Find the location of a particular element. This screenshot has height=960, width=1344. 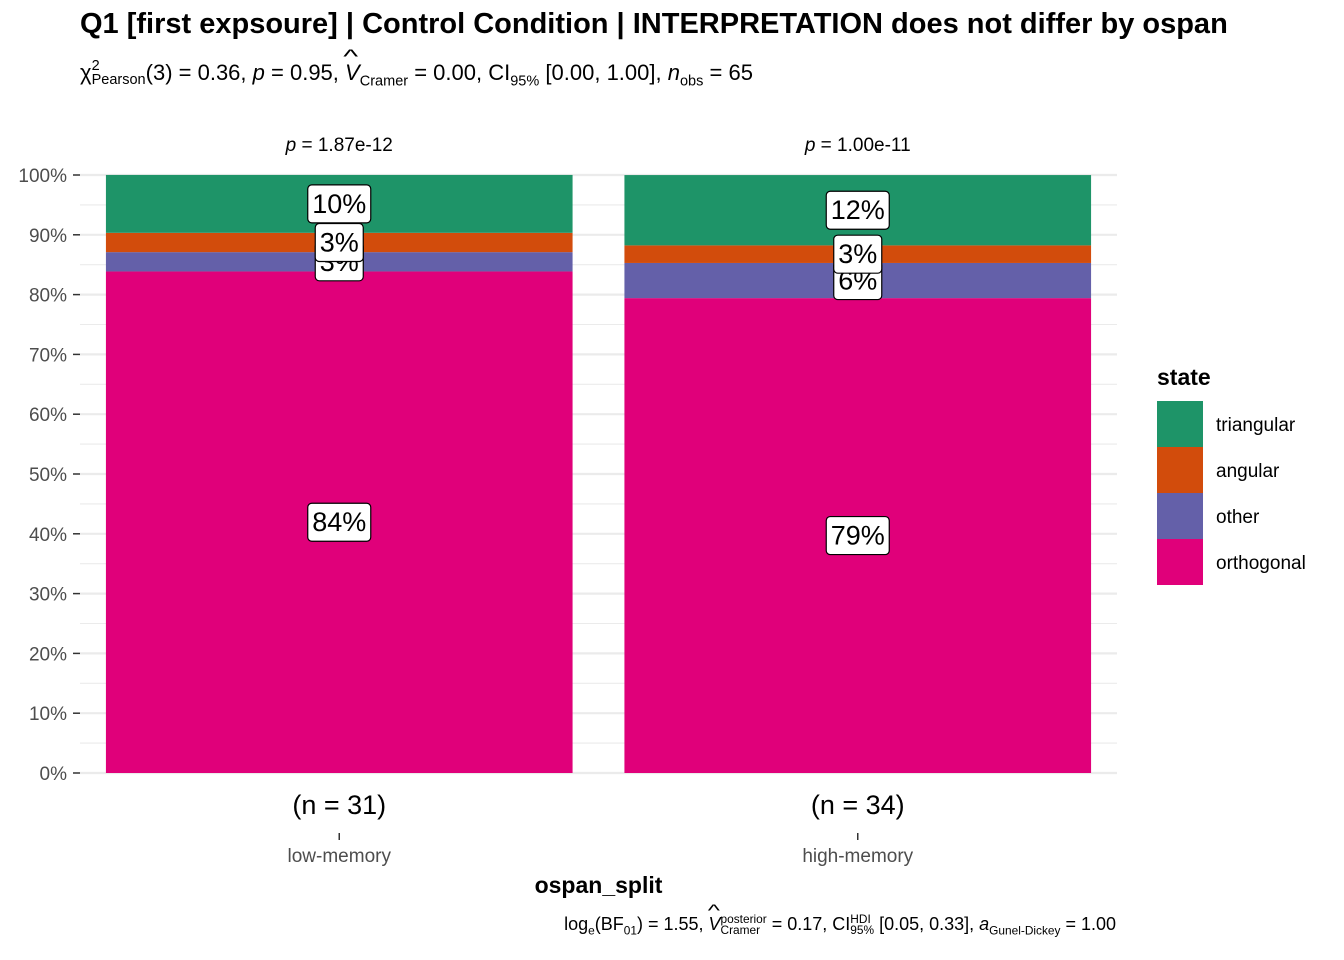

n-labels: (n = 31) (n = 34) is located at coordinates (598, 805).